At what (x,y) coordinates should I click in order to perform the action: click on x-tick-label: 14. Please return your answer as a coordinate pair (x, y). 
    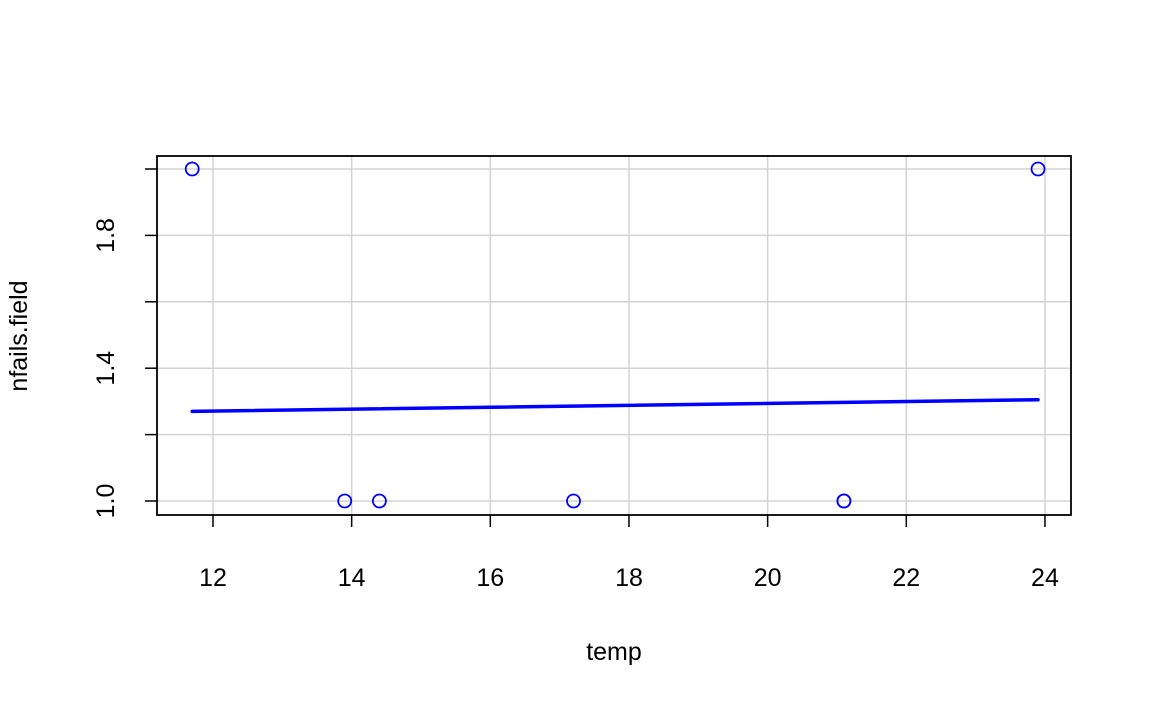
    Looking at the image, I should click on (352, 578).